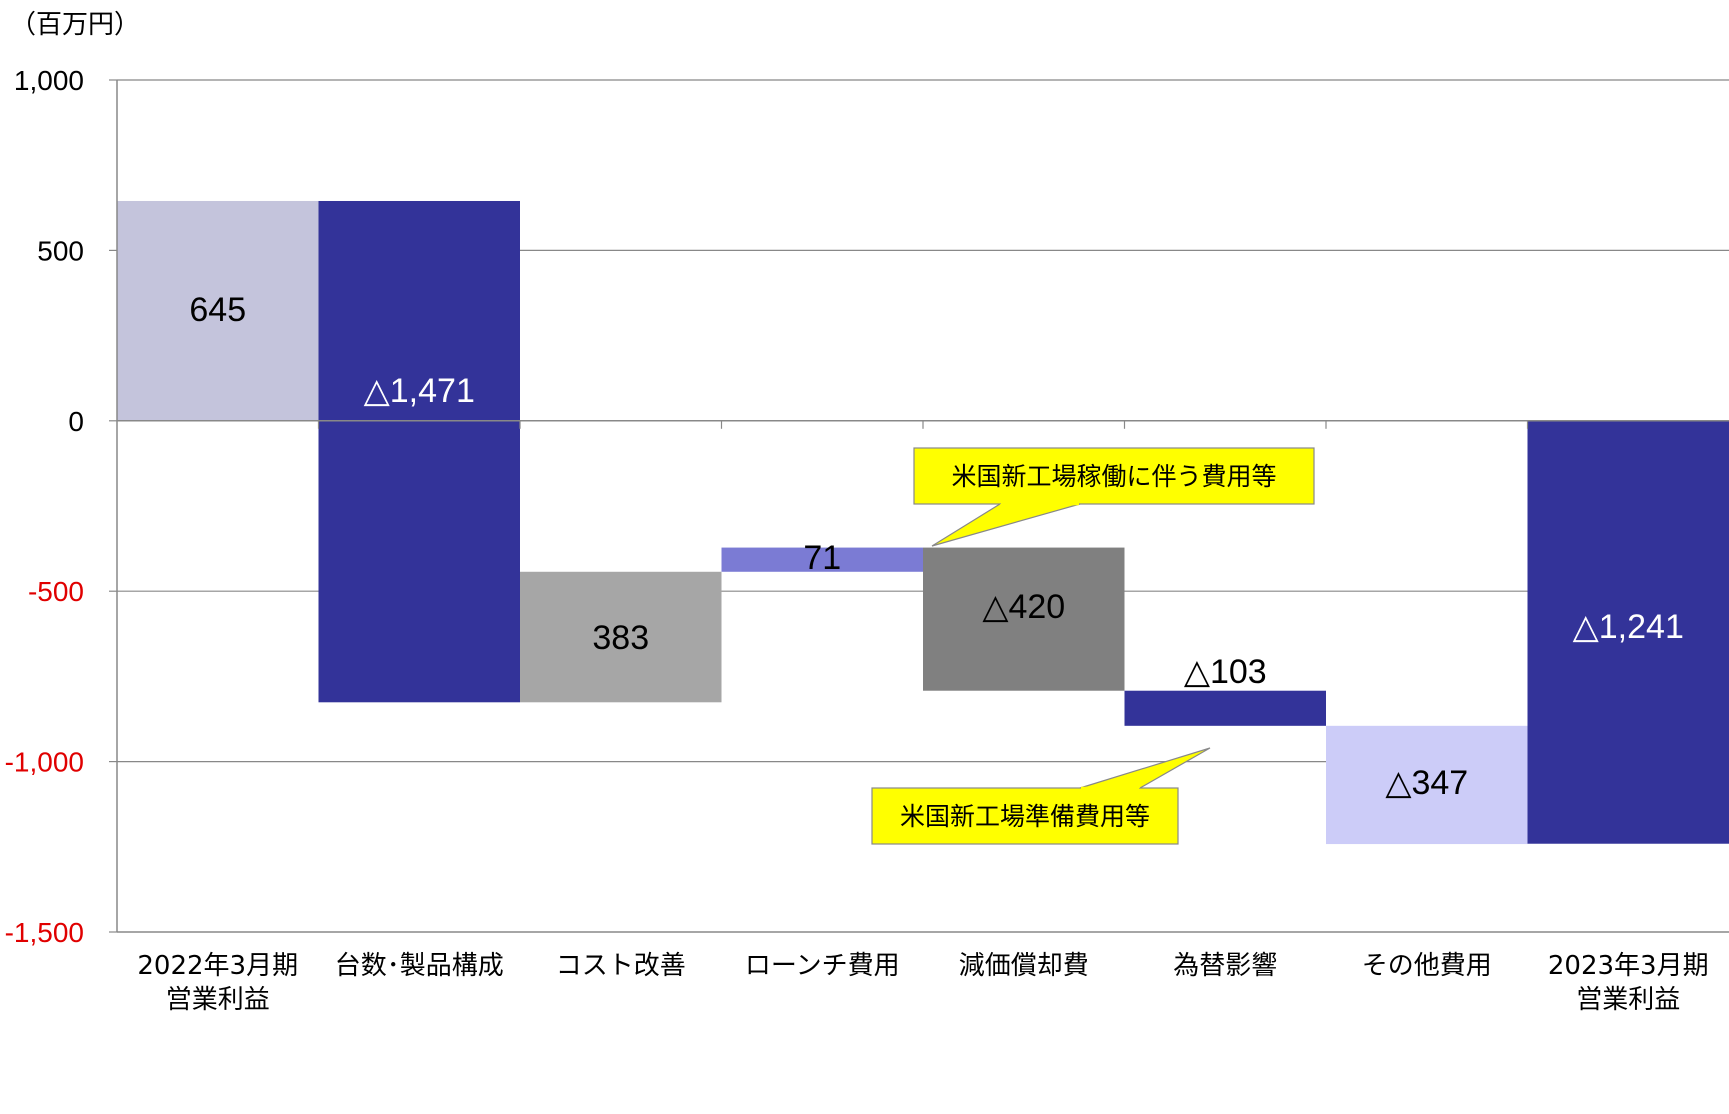  I want to click on y-tick-label: 500, so click(60, 250).